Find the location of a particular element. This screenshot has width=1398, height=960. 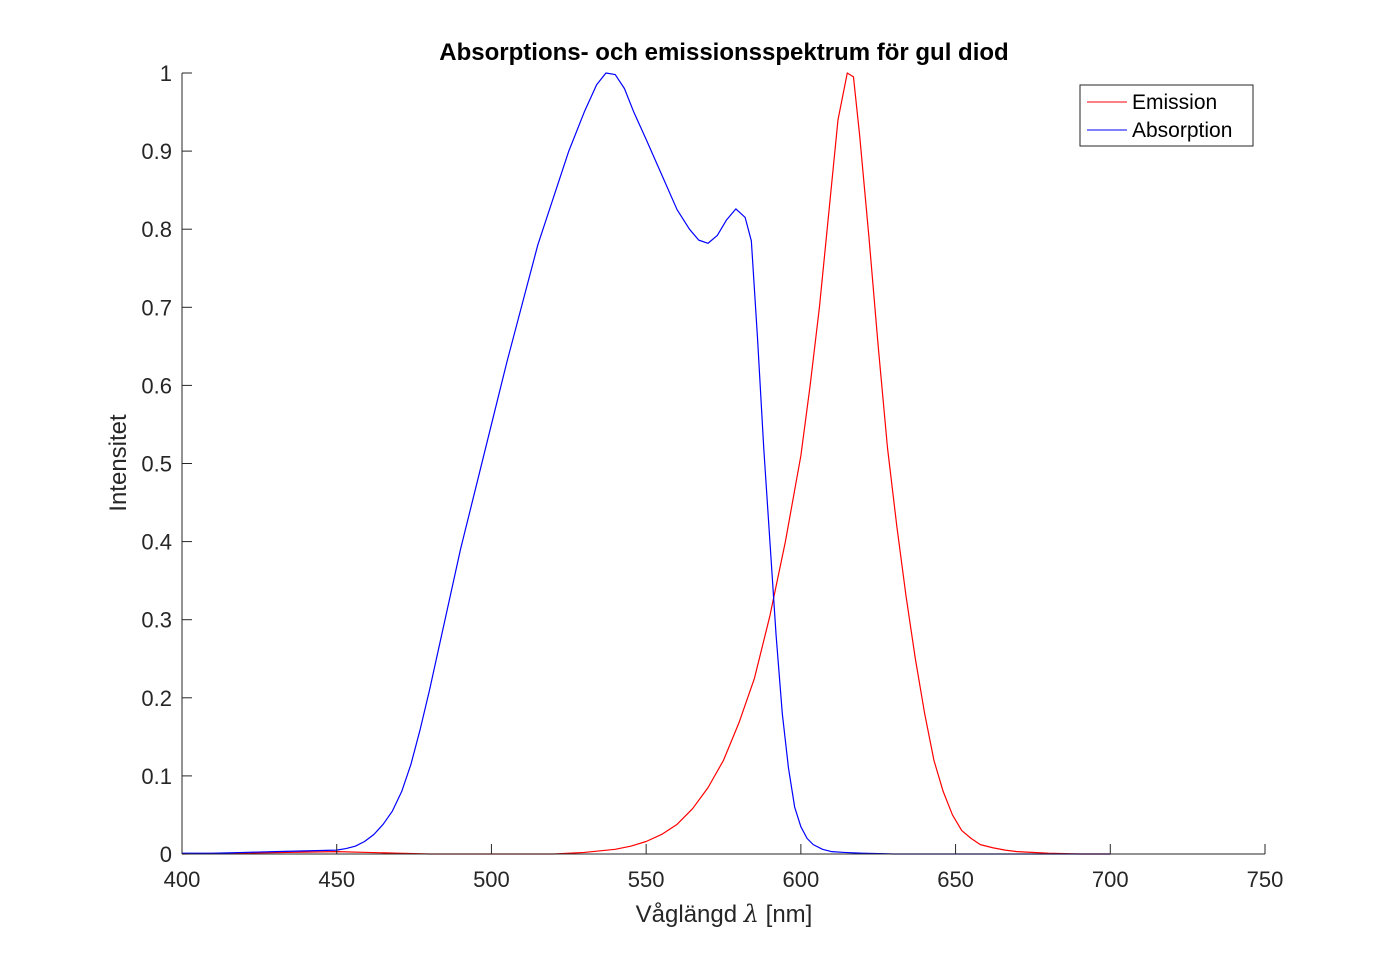

y-tick-label: 0.2 is located at coordinates (156, 698).